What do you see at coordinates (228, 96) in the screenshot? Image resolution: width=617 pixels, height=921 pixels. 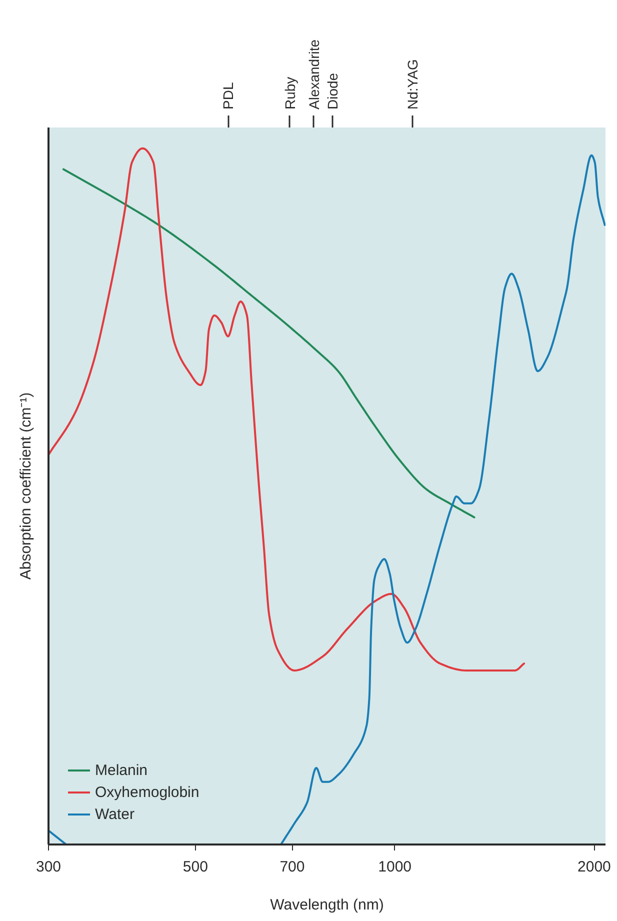 I see `ref-line-label: PDL` at bounding box center [228, 96].